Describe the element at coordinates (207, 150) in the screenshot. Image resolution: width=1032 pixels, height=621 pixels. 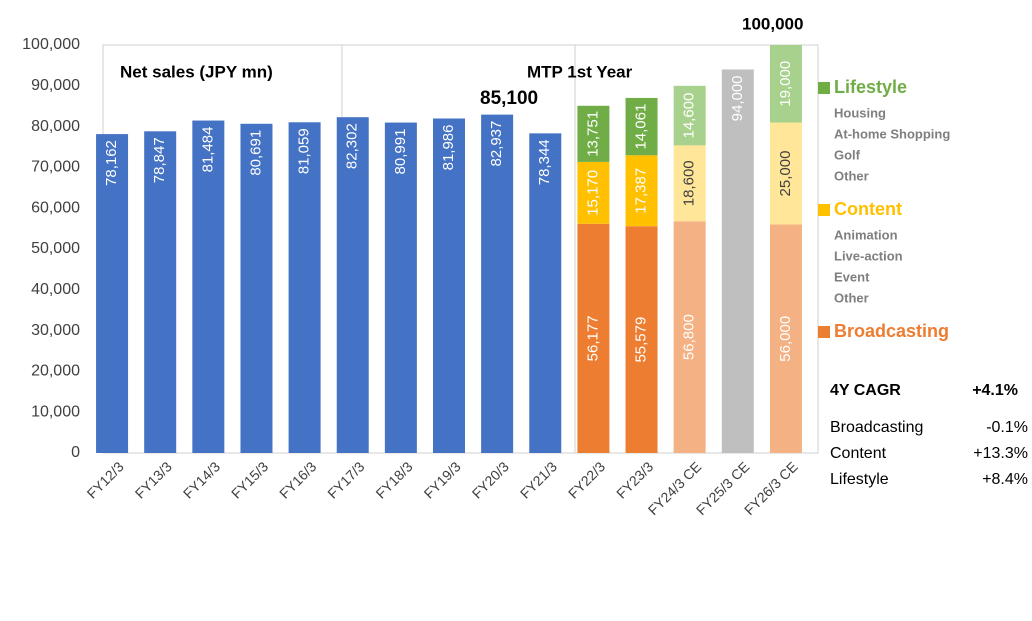
I see `value-label: 81,484` at that location.